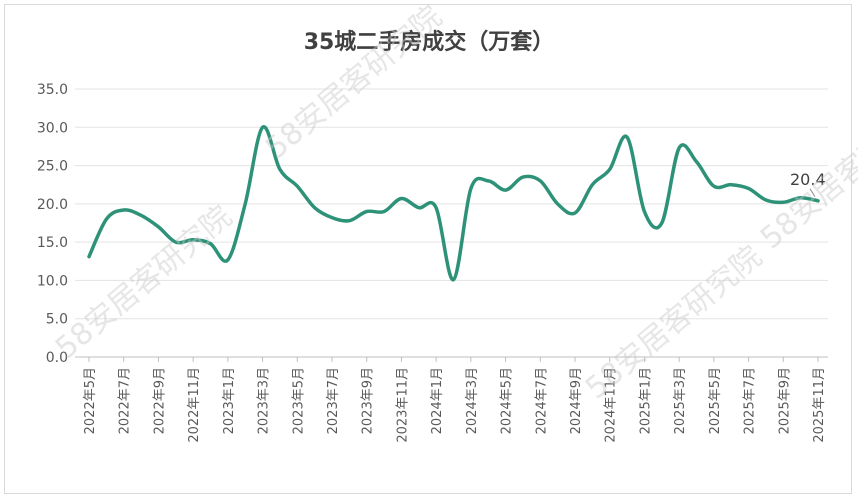 Image resolution: width=858 pixels, height=504 pixels. Describe the element at coordinates (402, 405) in the screenshot. I see `x-tick-label: 2023年11月` at that location.